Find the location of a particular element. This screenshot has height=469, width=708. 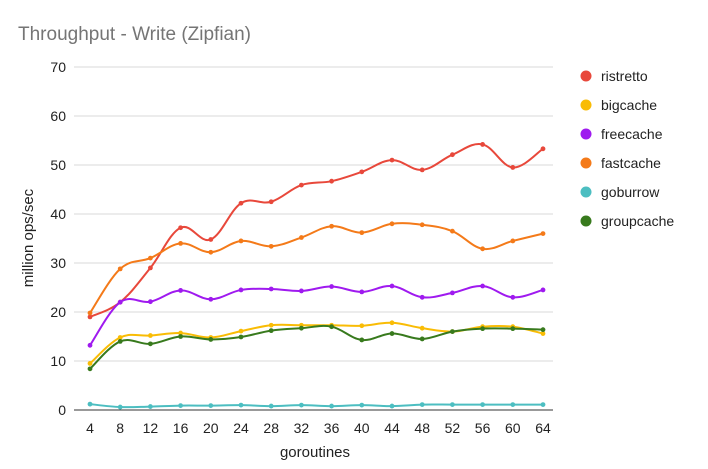

series-groupcache is located at coordinates (316, 348).